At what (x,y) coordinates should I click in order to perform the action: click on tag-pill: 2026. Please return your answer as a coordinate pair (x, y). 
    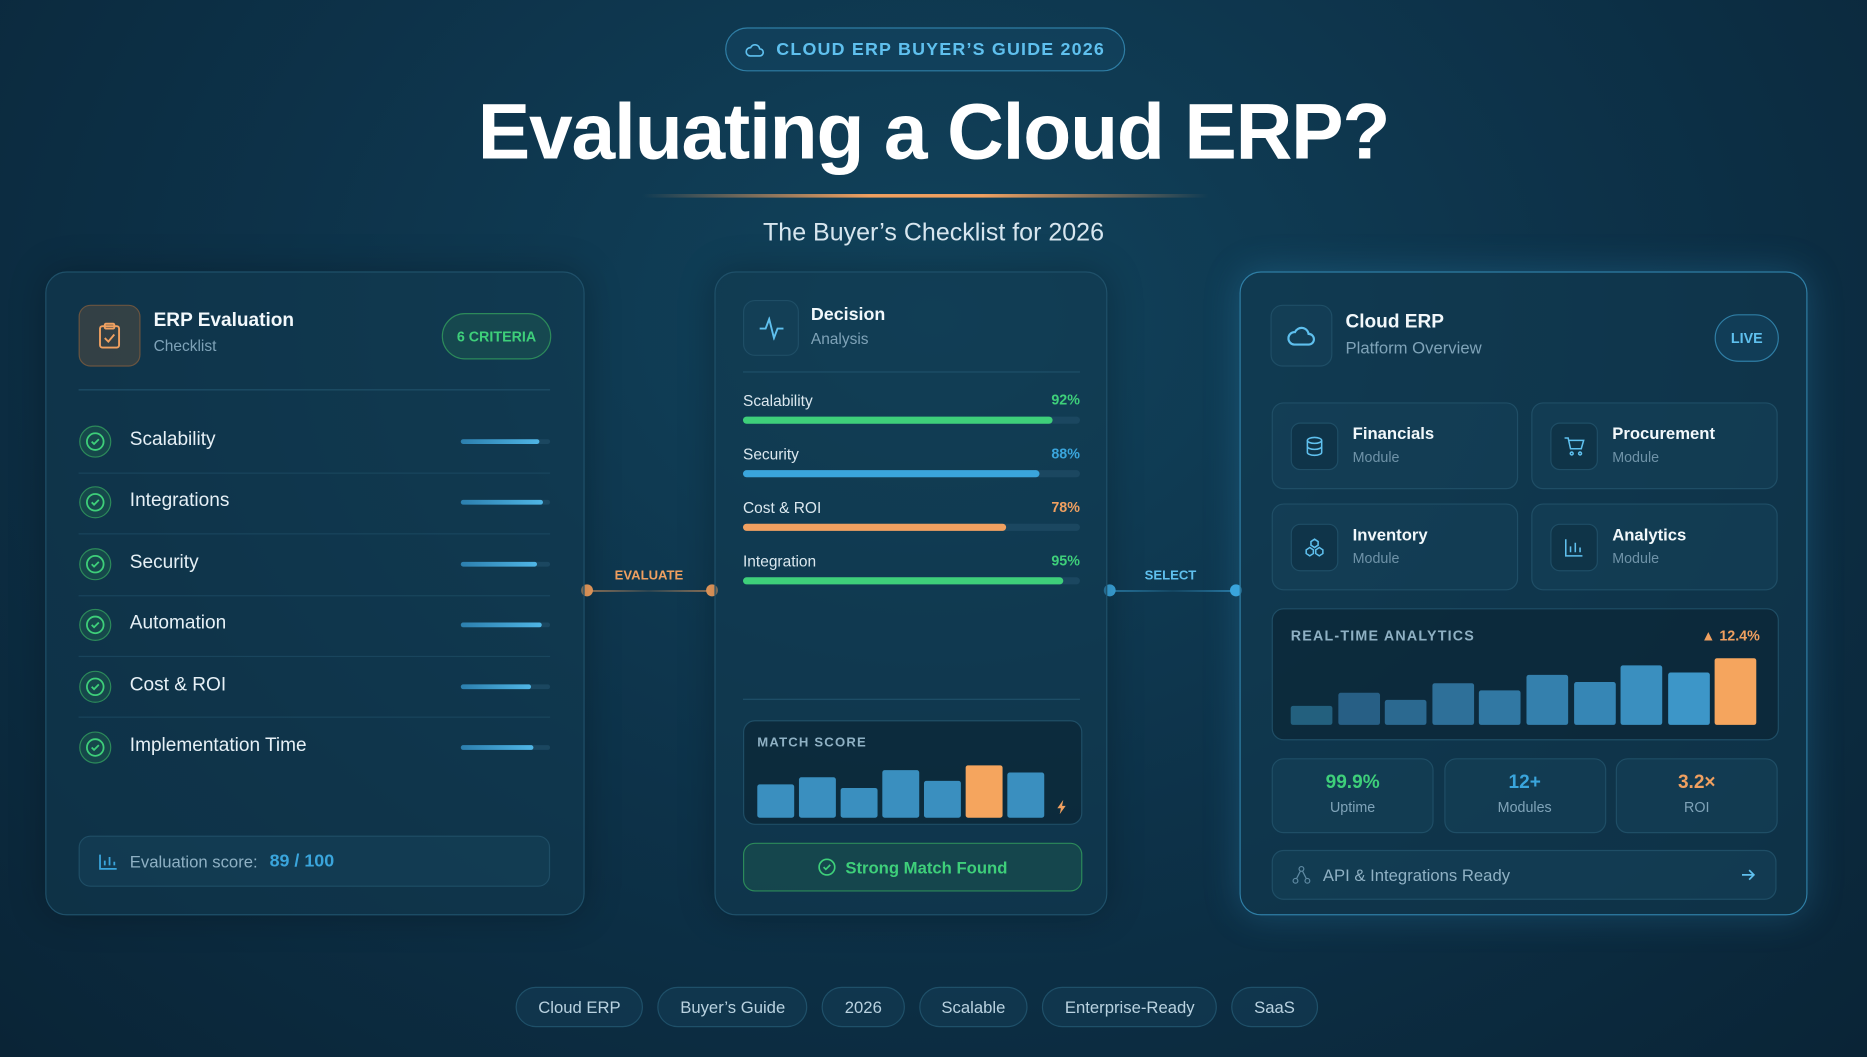
    Looking at the image, I should click on (863, 1007).